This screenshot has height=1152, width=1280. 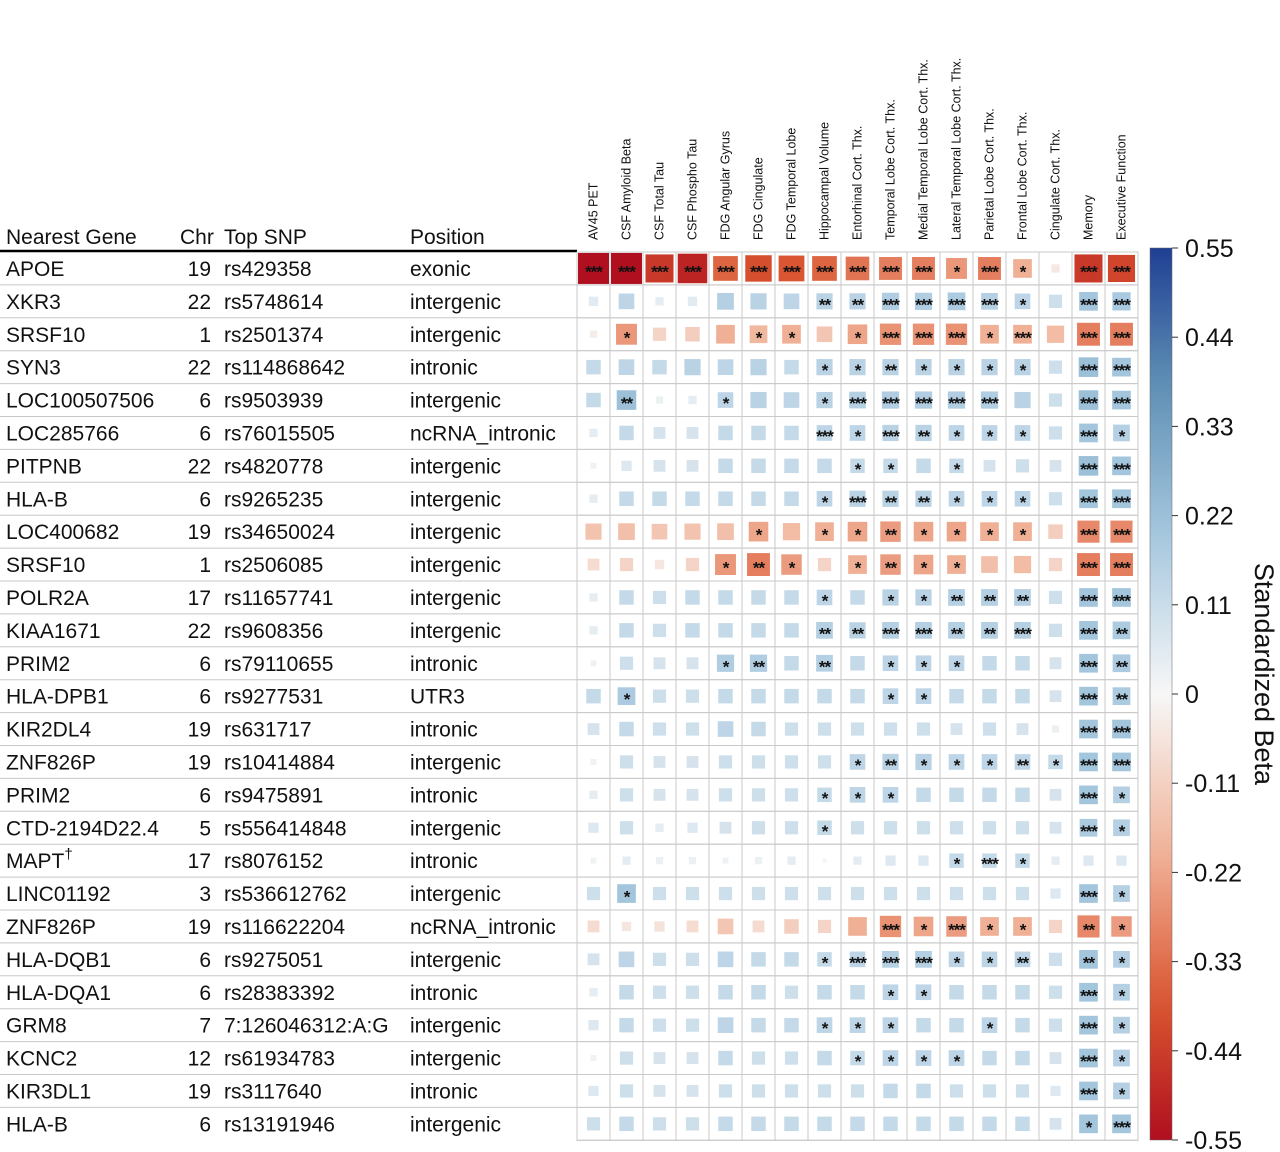 I want to click on snp-id: rs5748614, so click(x=274, y=302).